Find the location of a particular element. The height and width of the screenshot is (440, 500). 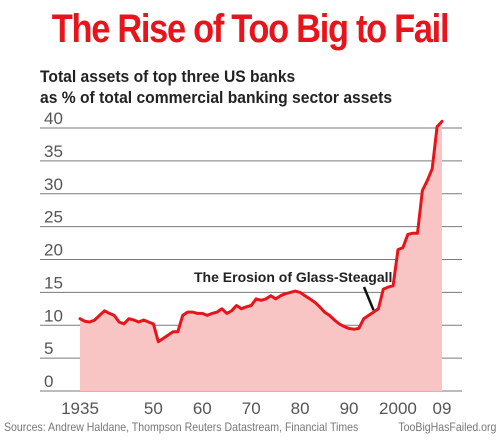

x-tick-label: 2000 is located at coordinates (398, 408).